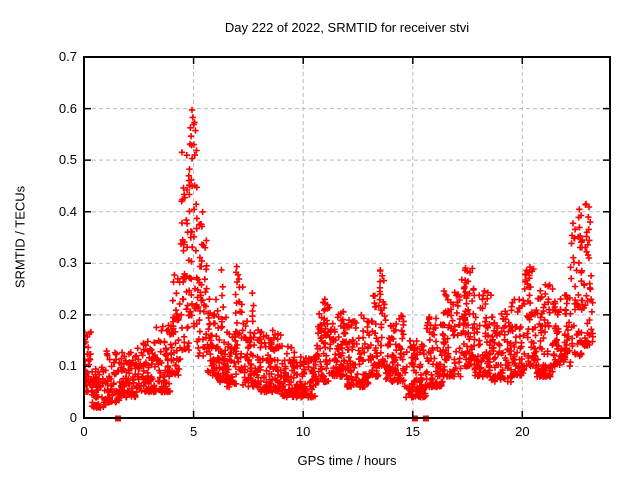 Image resolution: width=640 pixels, height=480 pixels. I want to click on y-tick-label: 0, so click(73, 417).